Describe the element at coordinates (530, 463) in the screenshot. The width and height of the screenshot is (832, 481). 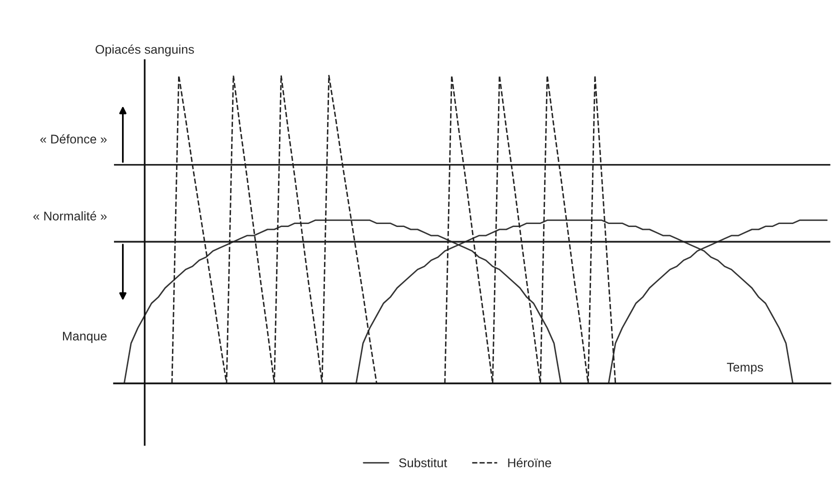
I see `legend-label: Héroïne` at that location.